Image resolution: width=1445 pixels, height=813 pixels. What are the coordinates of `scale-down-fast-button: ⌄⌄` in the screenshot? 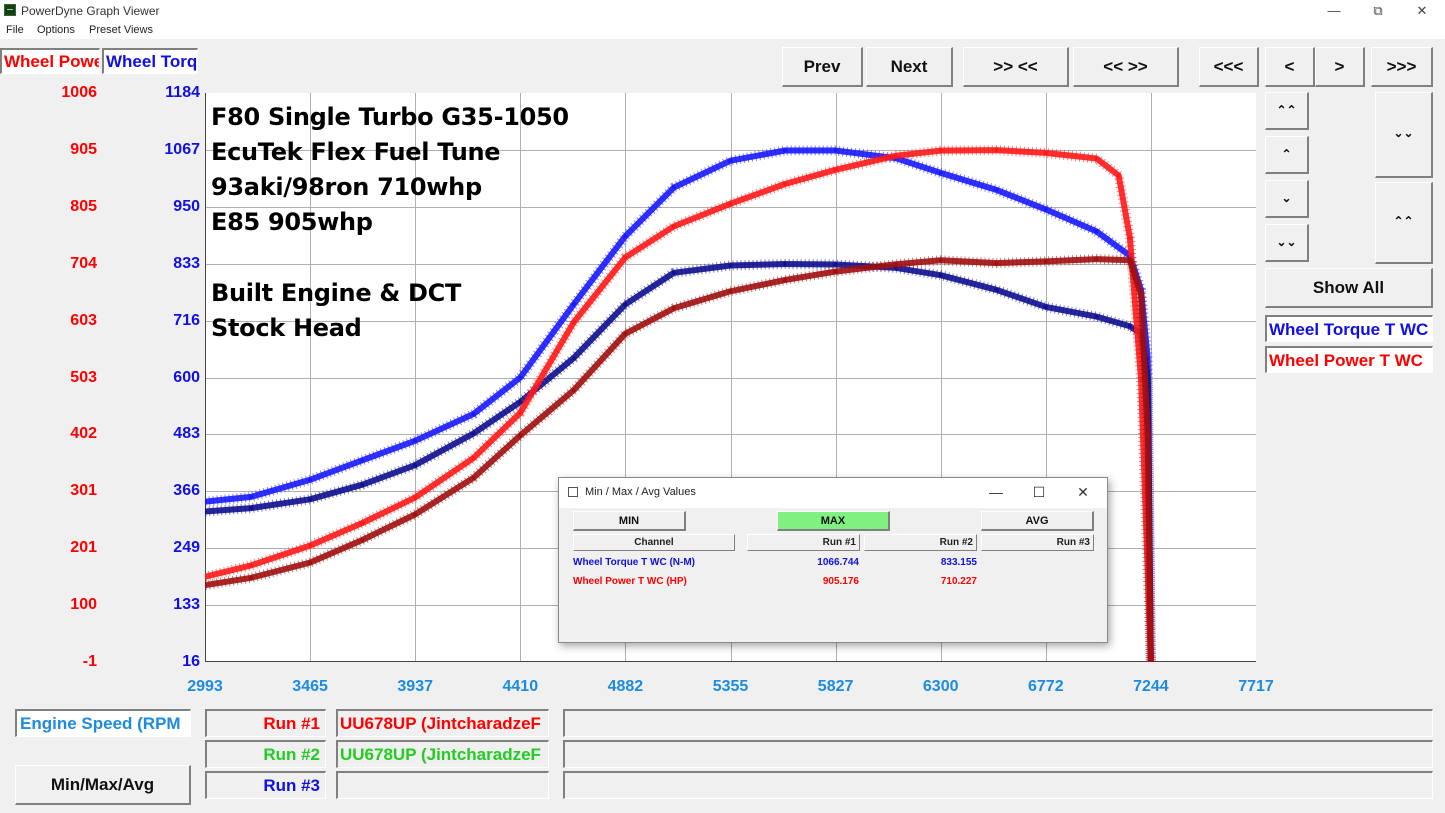 It's located at (1287, 243).